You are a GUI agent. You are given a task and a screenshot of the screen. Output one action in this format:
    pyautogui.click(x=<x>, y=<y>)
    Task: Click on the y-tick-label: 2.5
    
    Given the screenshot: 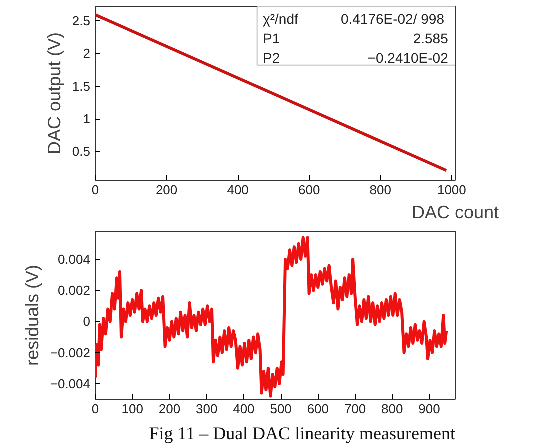 What is the action you would take?
    pyautogui.click(x=81, y=20)
    